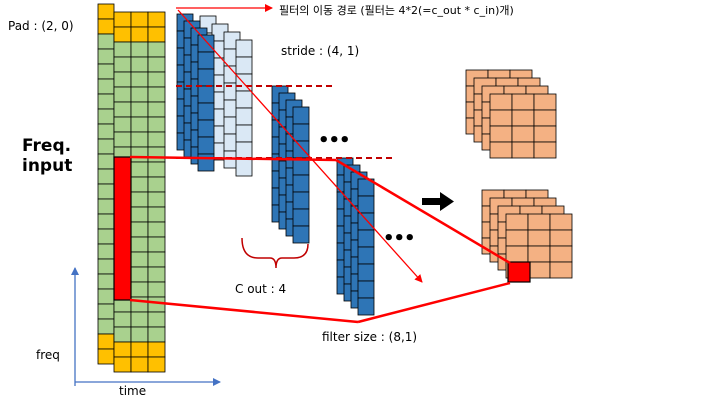 The image size is (720, 405). I want to click on filter-size-label: filter size : (8,1), so click(370, 337).